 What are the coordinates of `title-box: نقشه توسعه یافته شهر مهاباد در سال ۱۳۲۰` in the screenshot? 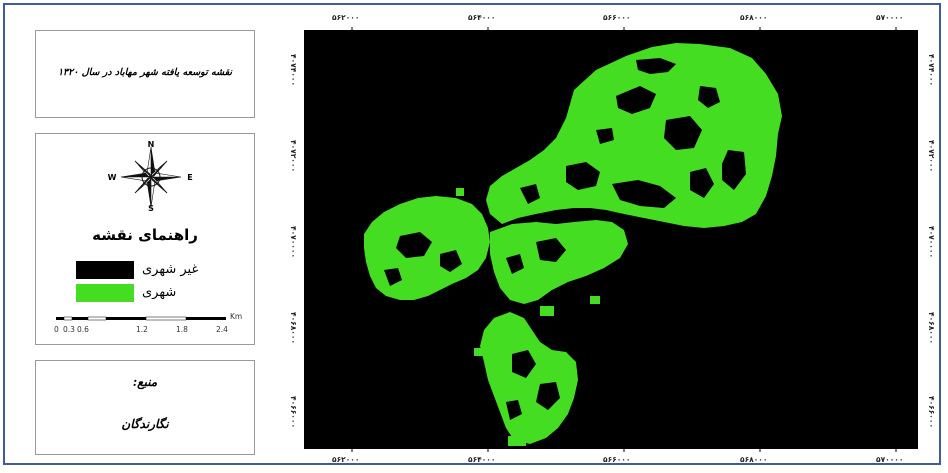 It's located at (145, 74).